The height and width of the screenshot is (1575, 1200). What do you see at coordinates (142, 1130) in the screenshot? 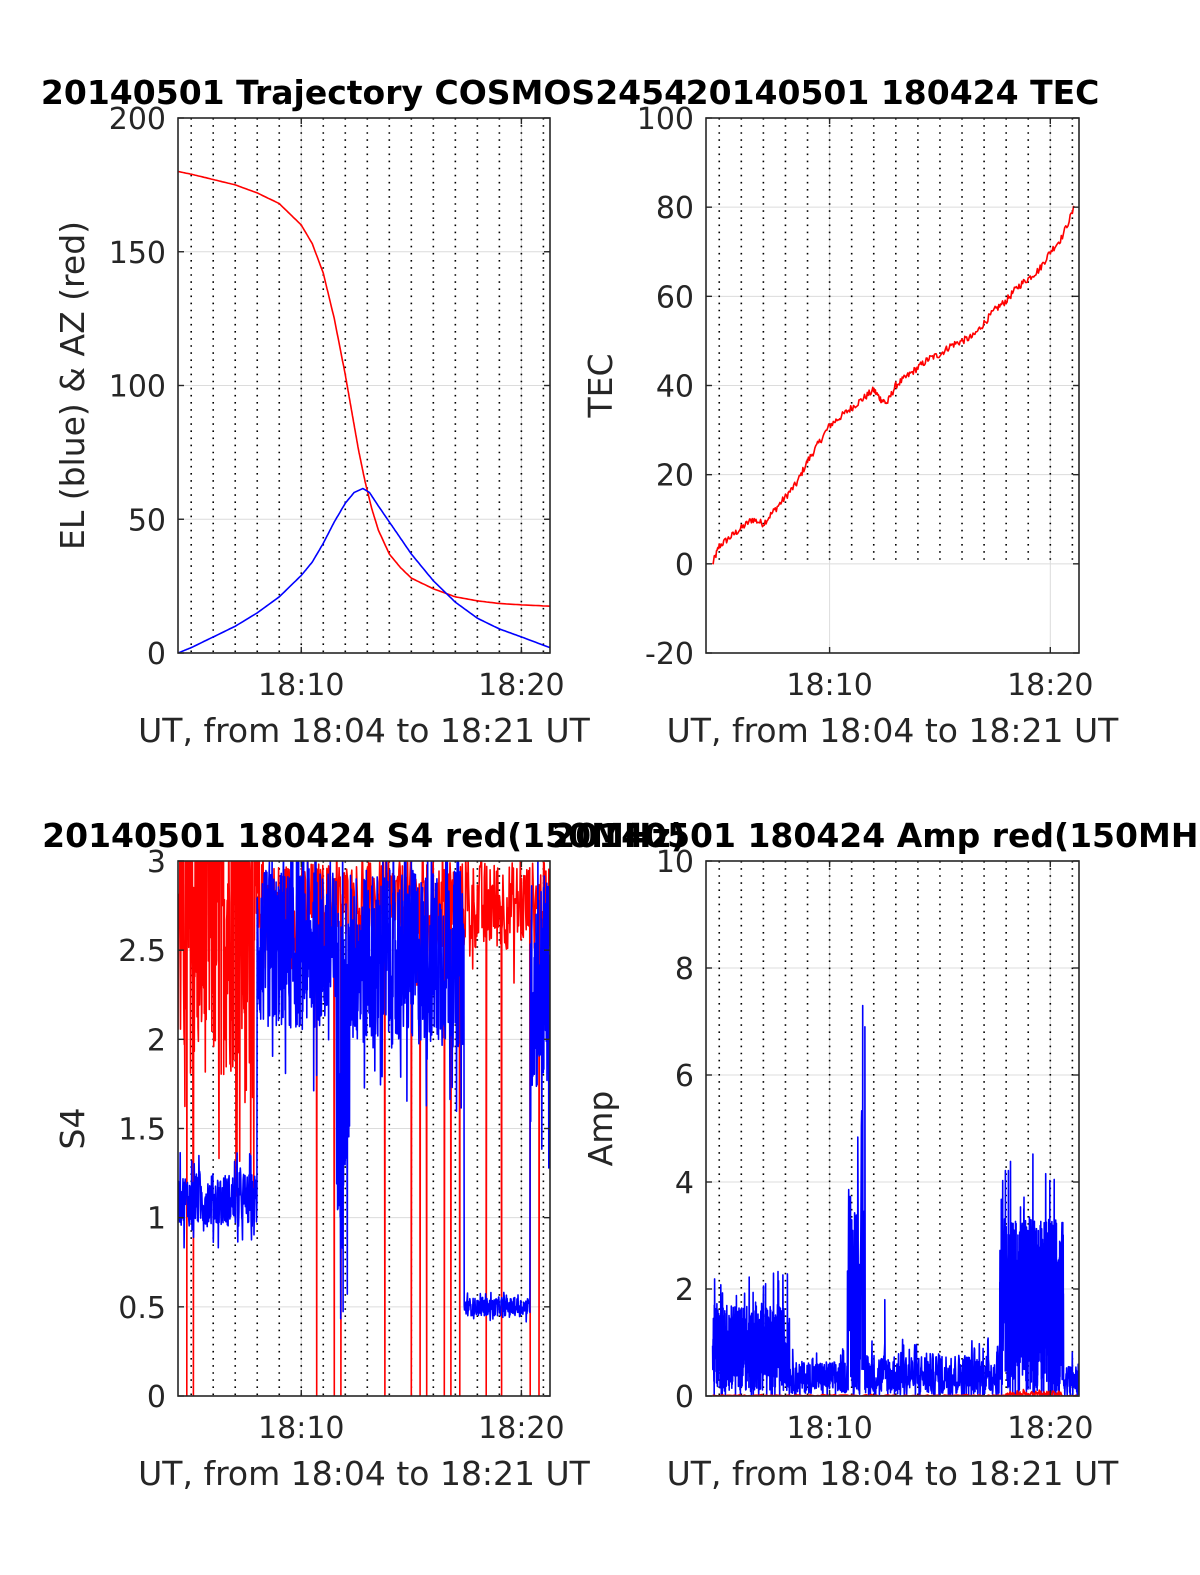
I see `y-tick-label: 1.5` at bounding box center [142, 1130].